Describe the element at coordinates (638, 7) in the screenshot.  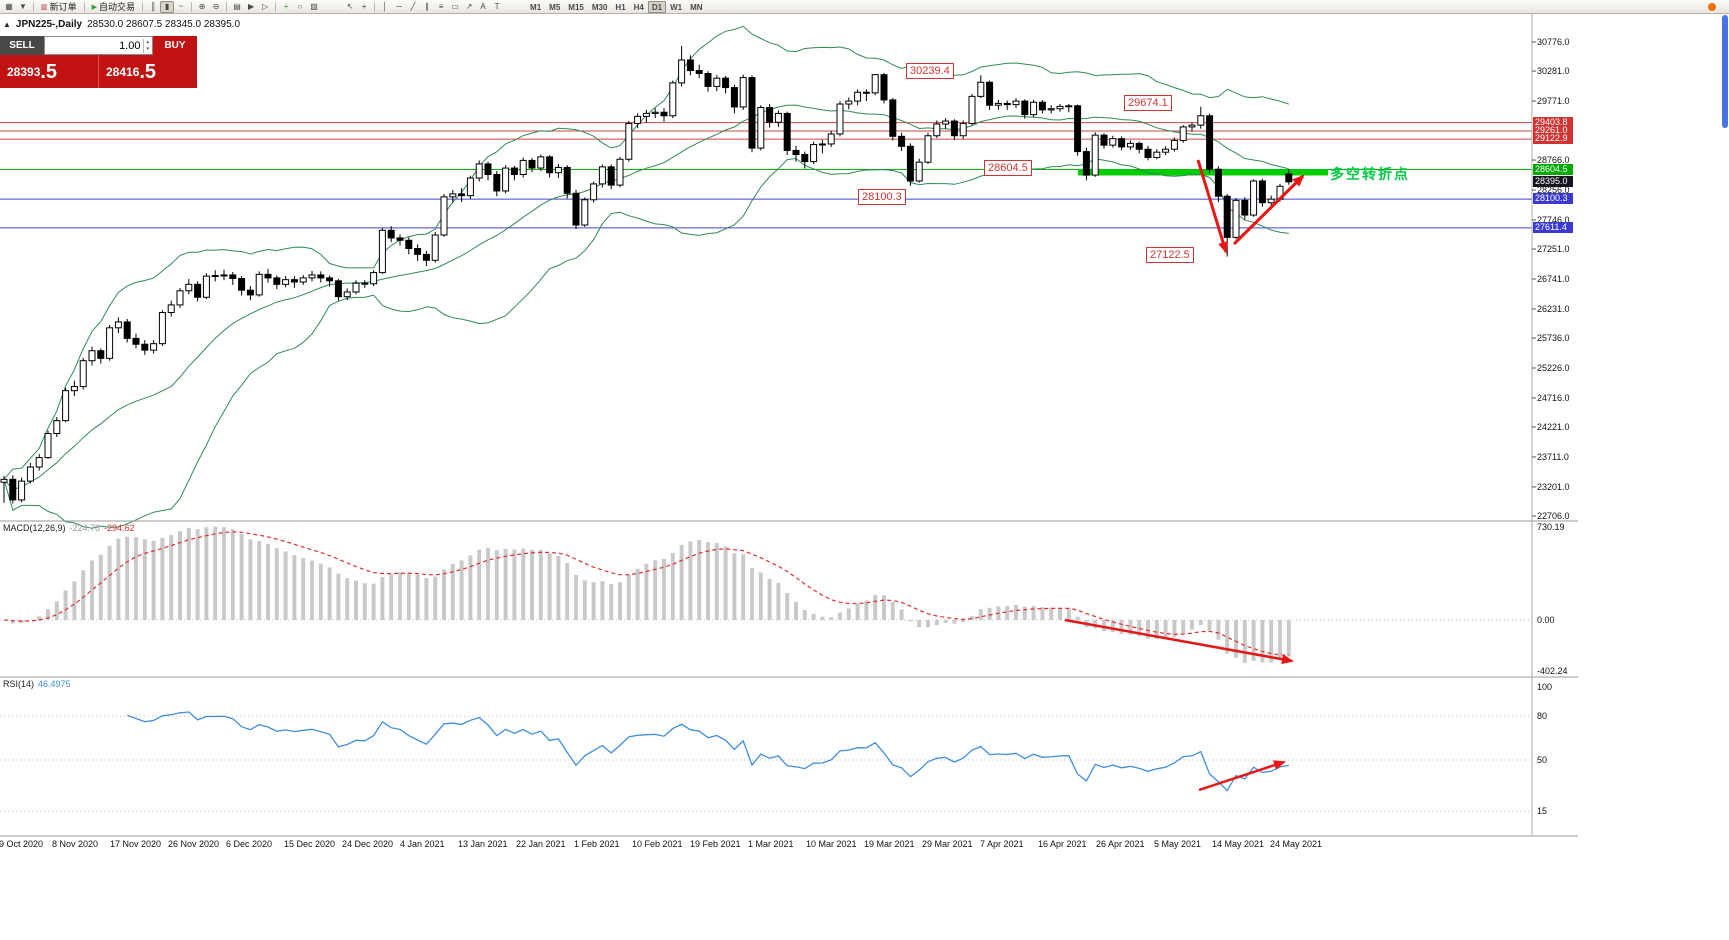
I see `timeframe-h4: H4` at that location.